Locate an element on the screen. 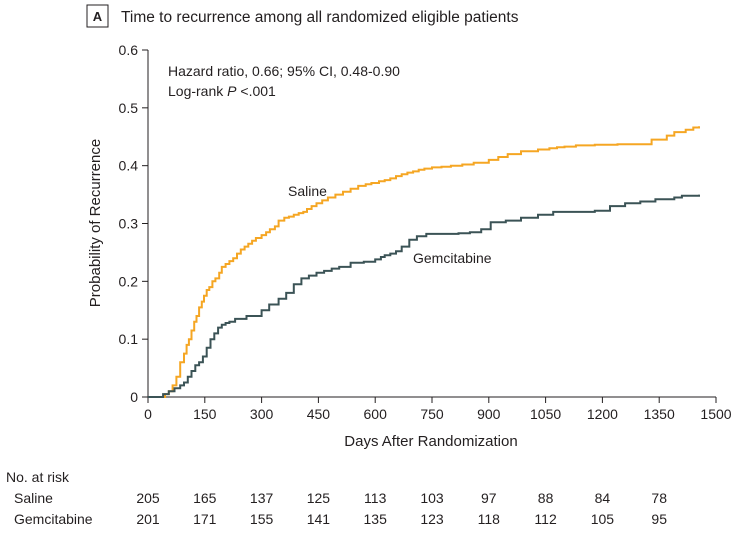 The width and height of the screenshot is (742, 550). y-tick-label: 0.6 is located at coordinates (129, 50).